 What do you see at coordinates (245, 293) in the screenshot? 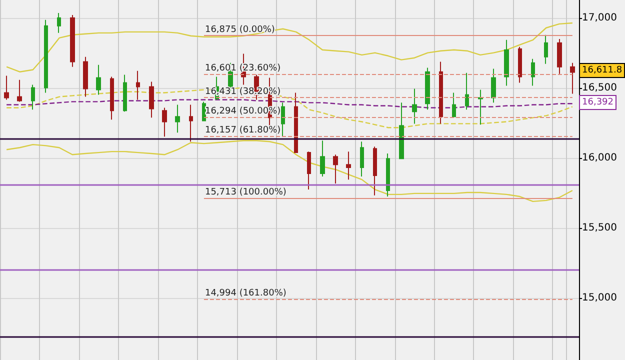
I see `ref-line-label: 14,994 (161.80%)` at bounding box center [245, 293].